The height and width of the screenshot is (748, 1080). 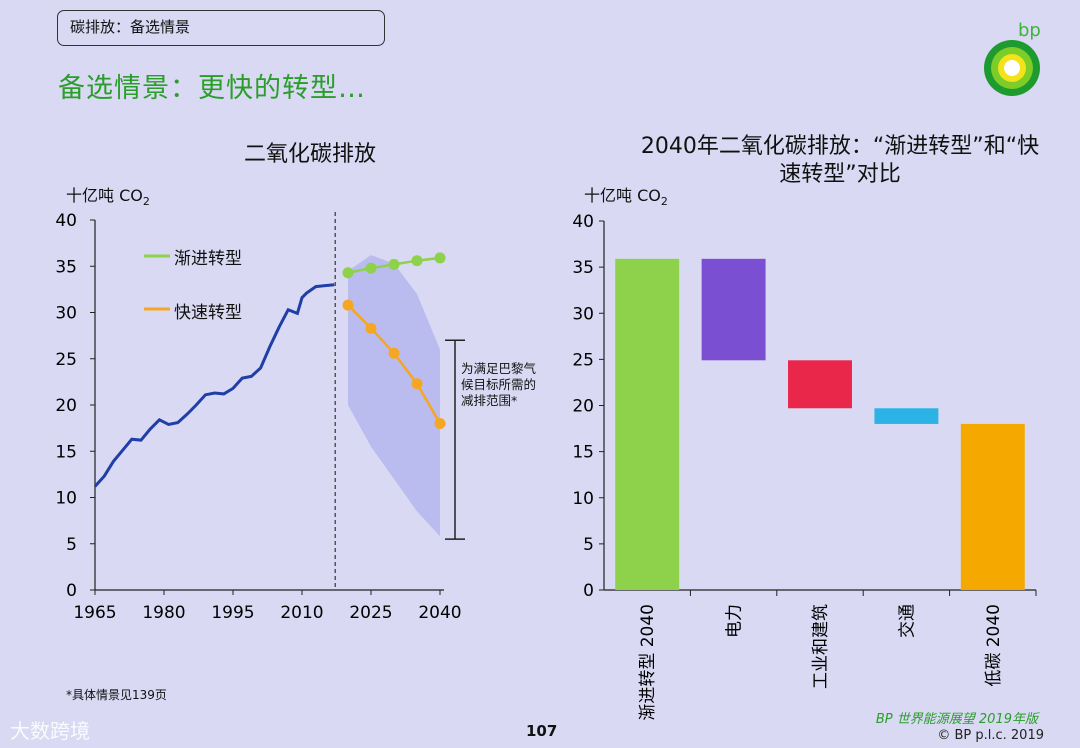 I want to click on right-y-tick-label: 0, so click(x=588, y=591).